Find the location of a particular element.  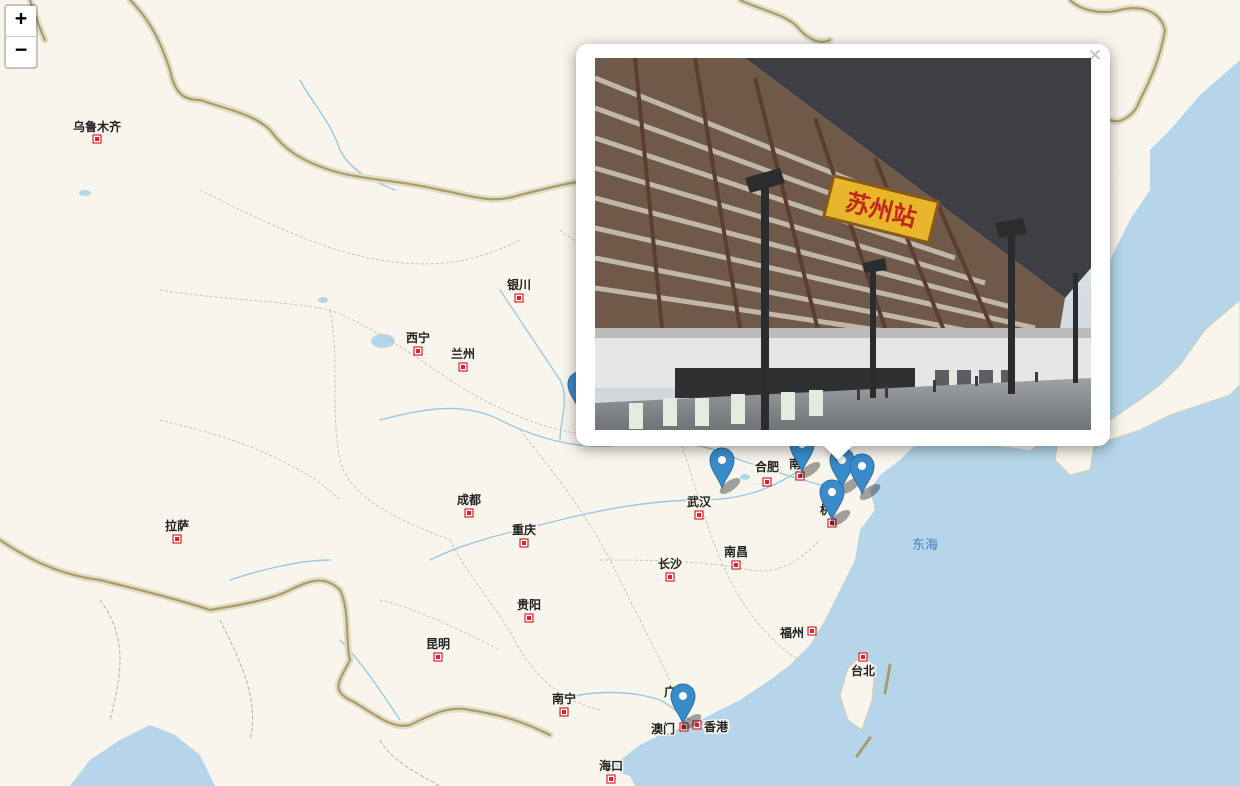

city-21: 海口 is located at coordinates (611, 770).